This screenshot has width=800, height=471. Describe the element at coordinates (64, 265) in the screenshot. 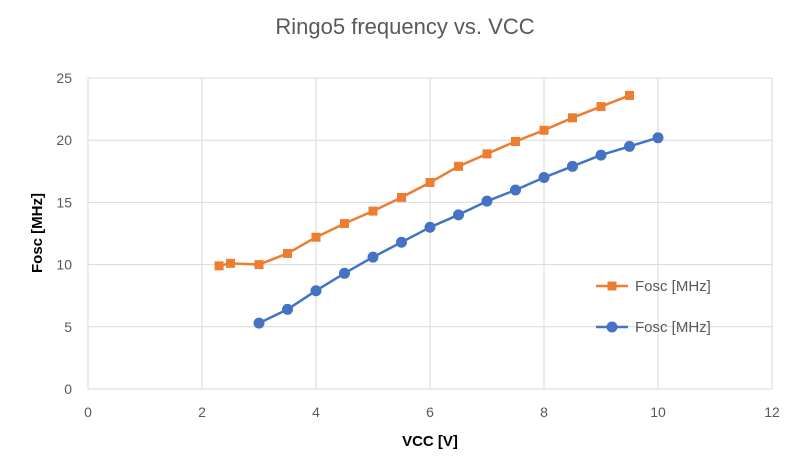

I see `y-tick-label: 10` at that location.